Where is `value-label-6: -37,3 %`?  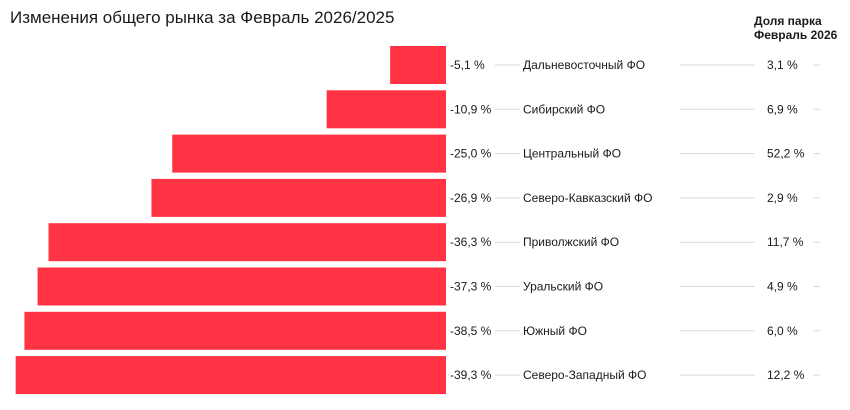 value-label-6: -37,3 % is located at coordinates (471, 287).